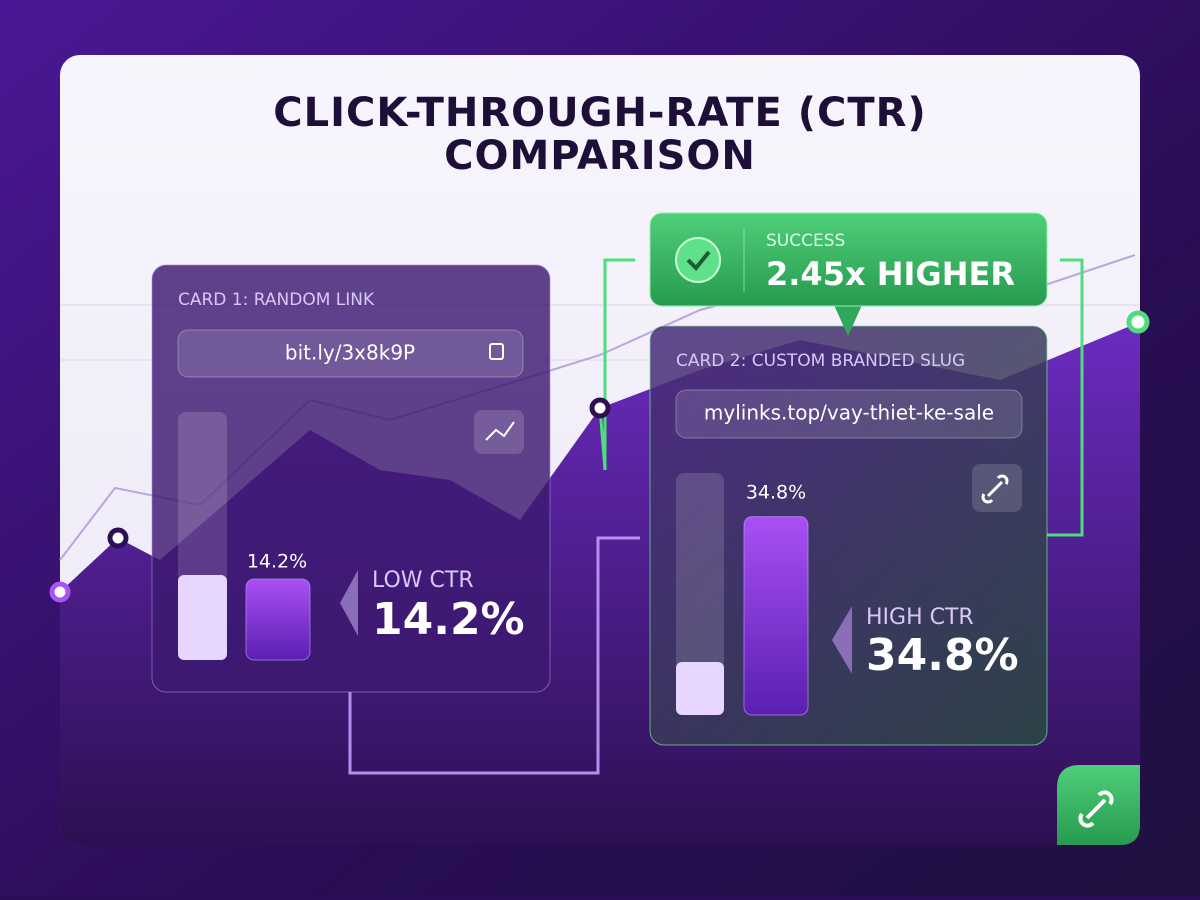 This screenshot has width=1200, height=900. I want to click on badge, so click(848, 259).